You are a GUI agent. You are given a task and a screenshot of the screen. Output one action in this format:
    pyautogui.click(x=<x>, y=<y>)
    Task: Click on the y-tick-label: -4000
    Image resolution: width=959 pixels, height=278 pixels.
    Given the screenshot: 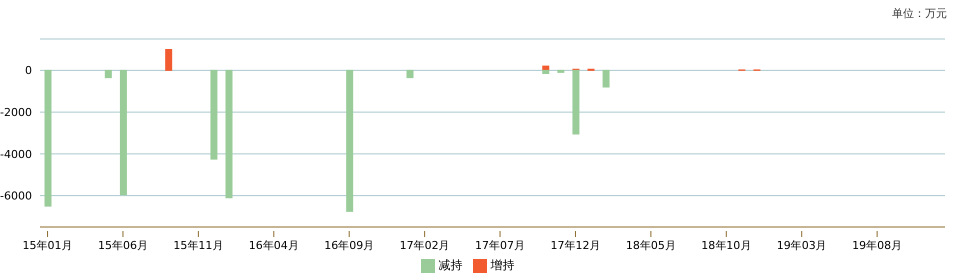 What is the action you would take?
    pyautogui.click(x=16, y=154)
    